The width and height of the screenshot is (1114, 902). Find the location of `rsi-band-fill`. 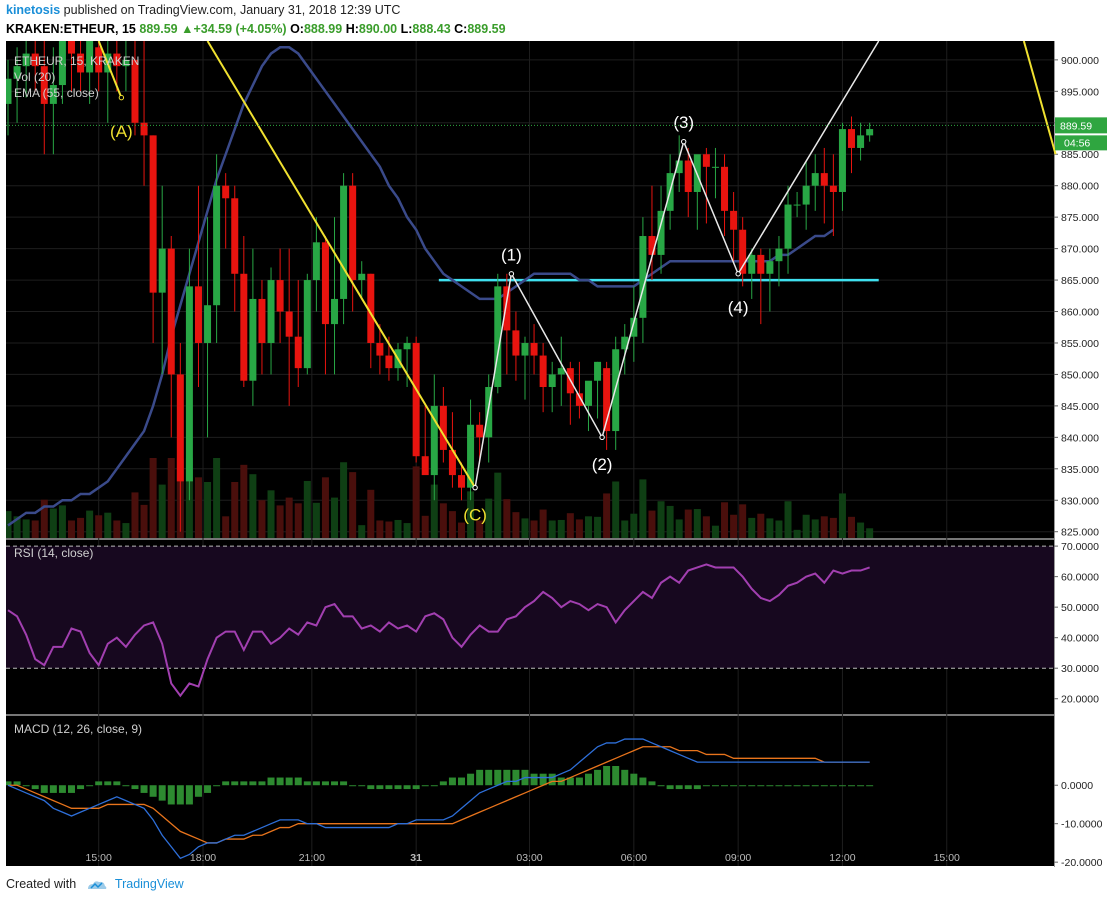

rsi-band-fill is located at coordinates (530, 607).